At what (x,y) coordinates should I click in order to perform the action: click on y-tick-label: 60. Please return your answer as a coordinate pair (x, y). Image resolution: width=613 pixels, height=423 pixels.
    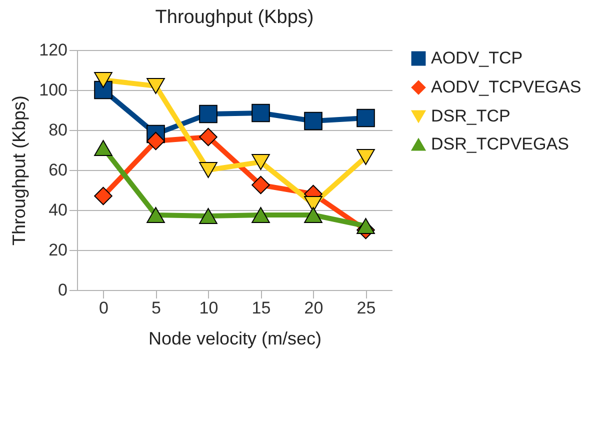
    Looking at the image, I should click on (58, 170).